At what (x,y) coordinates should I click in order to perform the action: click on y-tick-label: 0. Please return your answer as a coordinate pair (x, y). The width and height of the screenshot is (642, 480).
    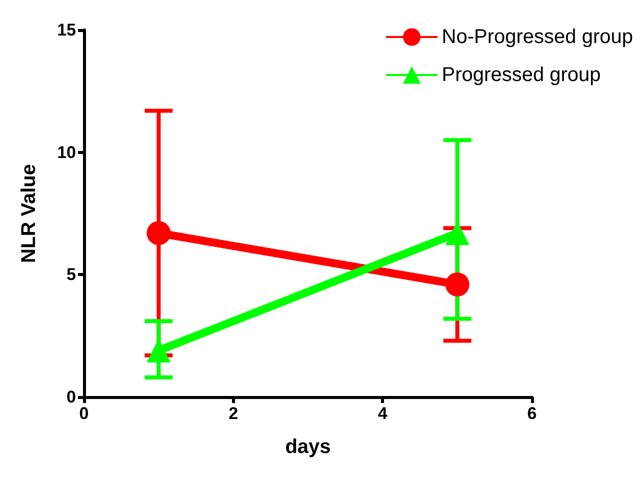
    Looking at the image, I should click on (71, 397).